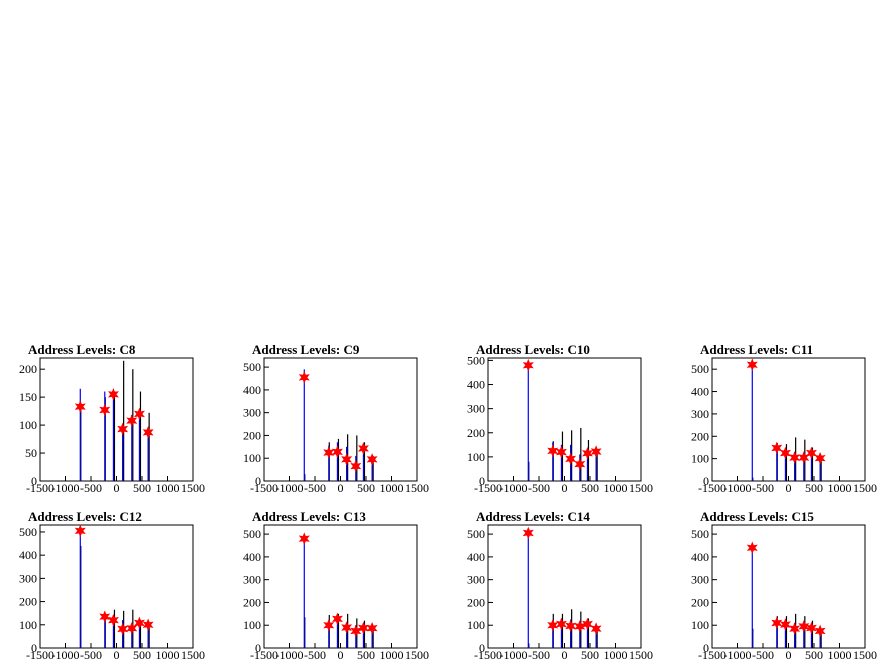 The image size is (896, 672). I want to click on chart-title: Address Levels: C15, so click(757, 516).